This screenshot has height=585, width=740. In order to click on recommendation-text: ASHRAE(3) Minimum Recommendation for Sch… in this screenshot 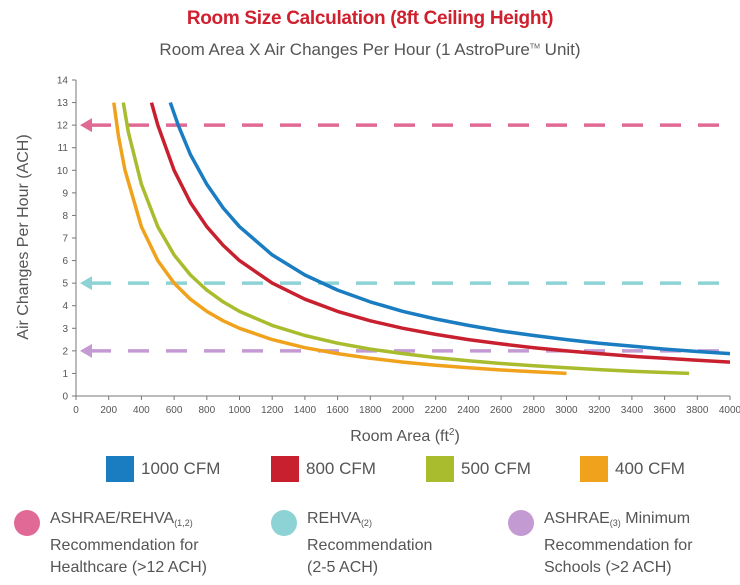, I will do `click(618, 544)`.